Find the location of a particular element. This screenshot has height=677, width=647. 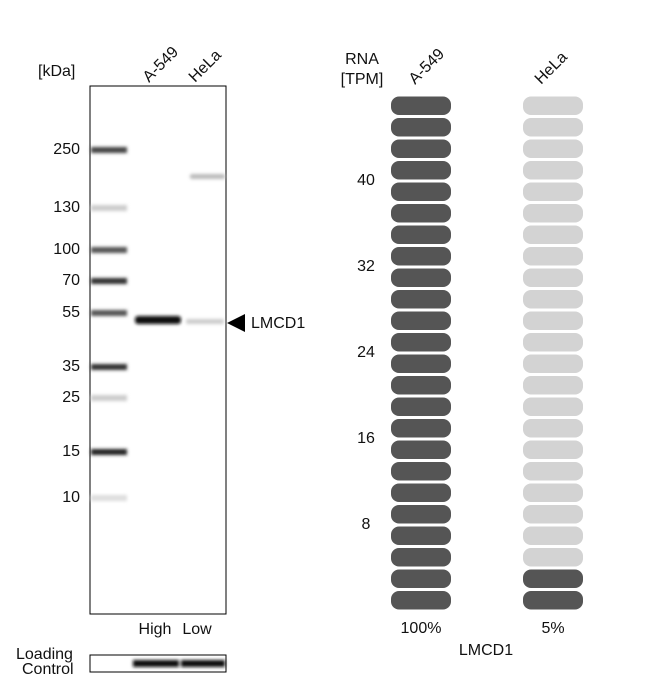

level-label: Low is located at coordinates (197, 629).